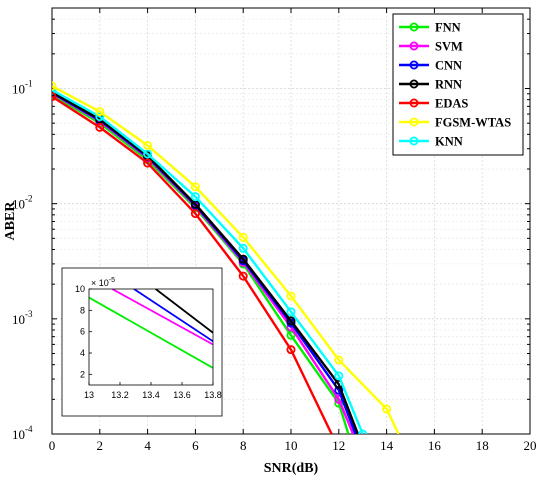 This screenshot has height=482, width=550. I want to click on x-axis-title: SNR(dB), so click(291, 468).